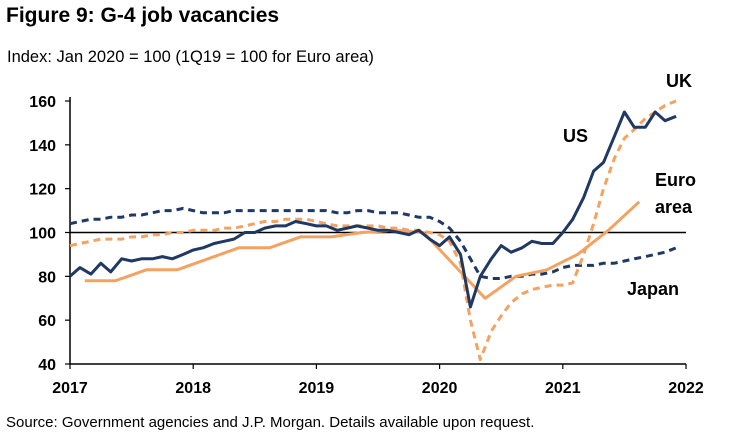 The width and height of the screenshot is (737, 444). What do you see at coordinates (675, 180) in the screenshot?
I see `series-label-euro-area: Euro` at bounding box center [675, 180].